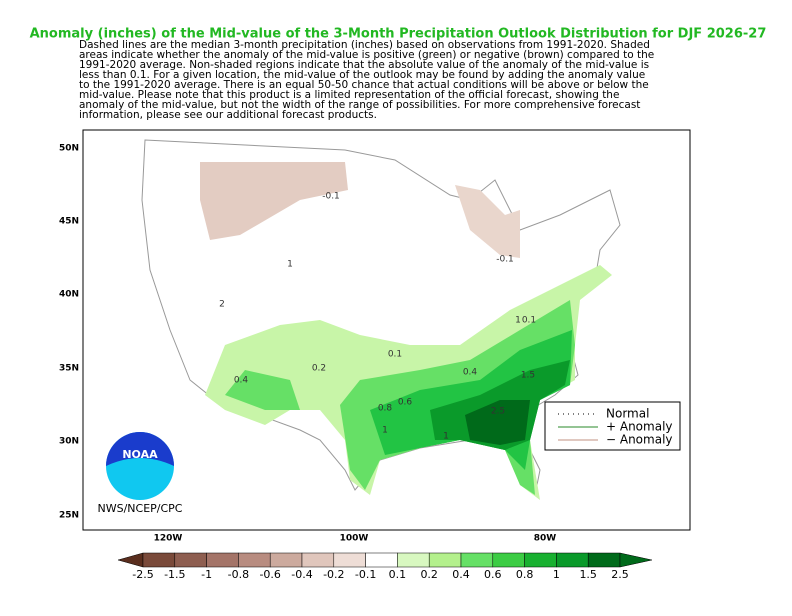  I want to click on lat-label: 40N, so click(69, 295).